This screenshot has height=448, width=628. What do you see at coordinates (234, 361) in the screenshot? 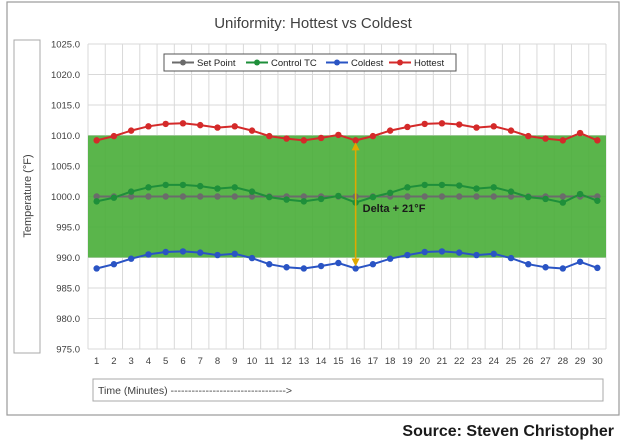
I see `x-tick-label: 9` at bounding box center [234, 361].